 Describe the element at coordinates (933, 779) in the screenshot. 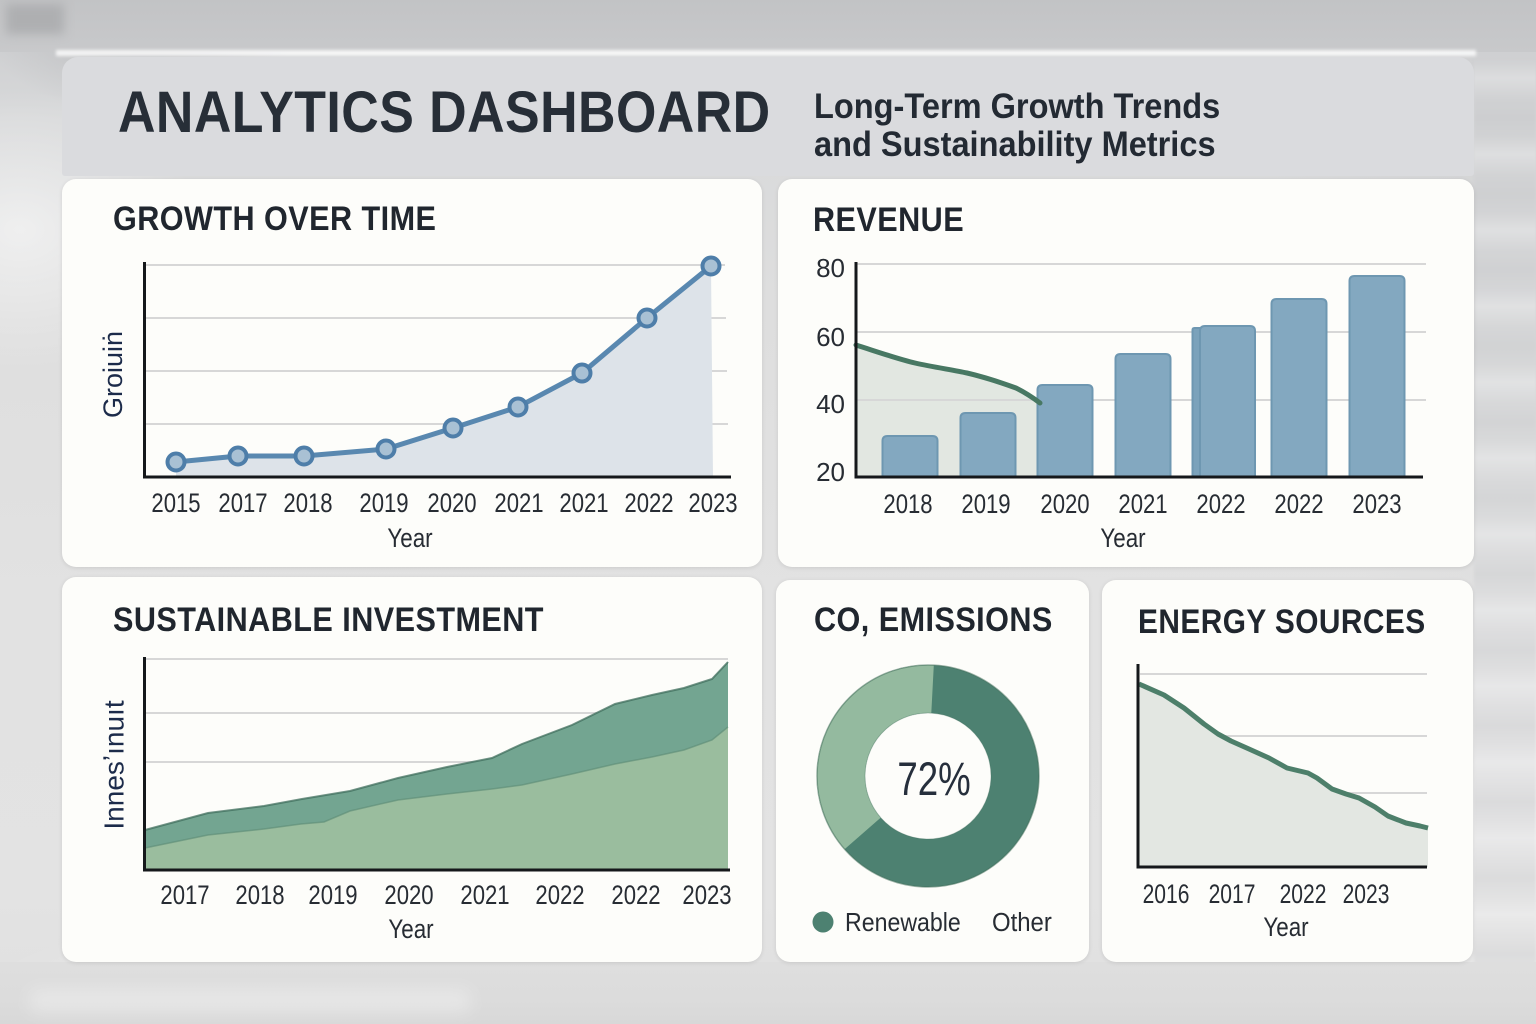

I see `svg-text: 72%` at that location.